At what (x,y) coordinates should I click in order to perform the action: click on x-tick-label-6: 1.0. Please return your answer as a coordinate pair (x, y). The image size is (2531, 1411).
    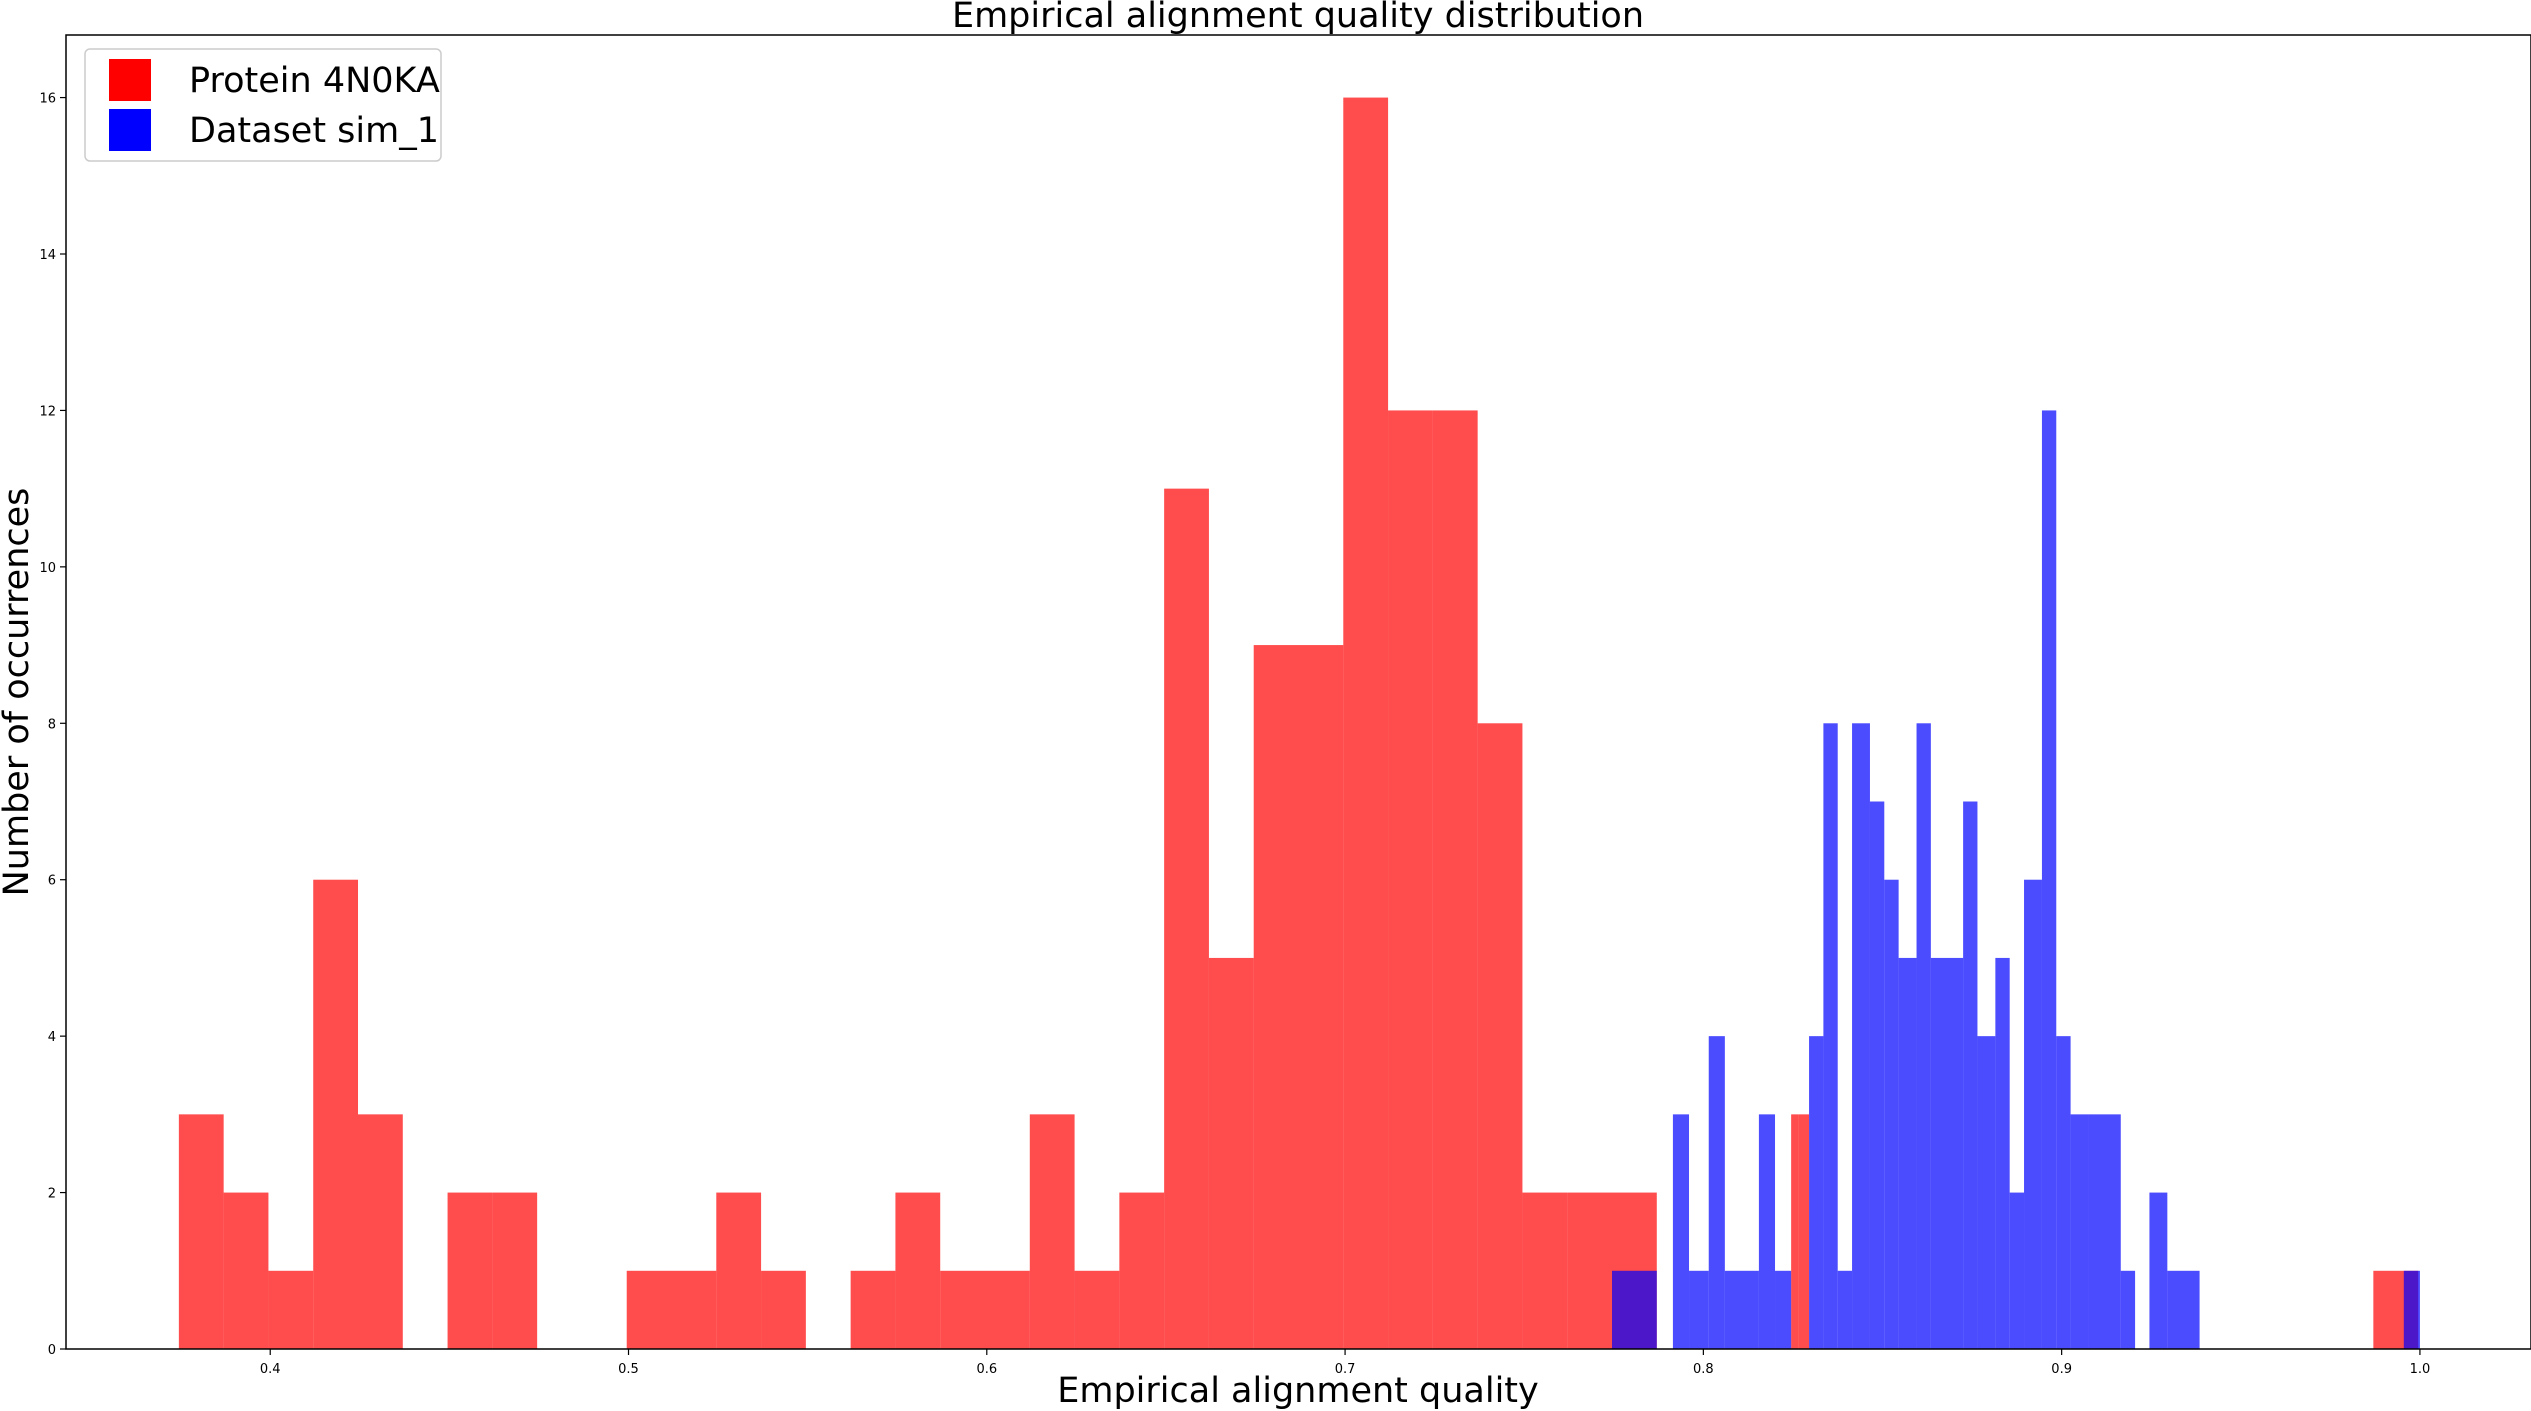
    Looking at the image, I should click on (2420, 1369).